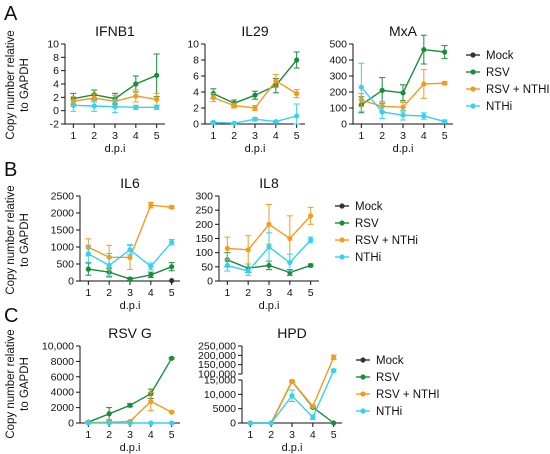  I want to click on chart-rsvg: RSV G 0 2000 4000 6000 8000 10,000 1 2 3 4 5 d.p.i, so click(111, 389).